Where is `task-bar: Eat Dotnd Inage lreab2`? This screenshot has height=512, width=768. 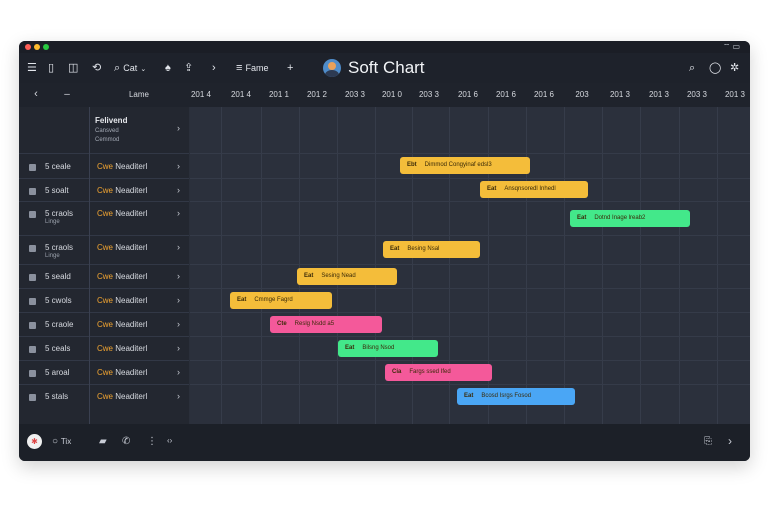
task-bar: Eat Dotnd Inage lreab2 is located at coordinates (630, 218).